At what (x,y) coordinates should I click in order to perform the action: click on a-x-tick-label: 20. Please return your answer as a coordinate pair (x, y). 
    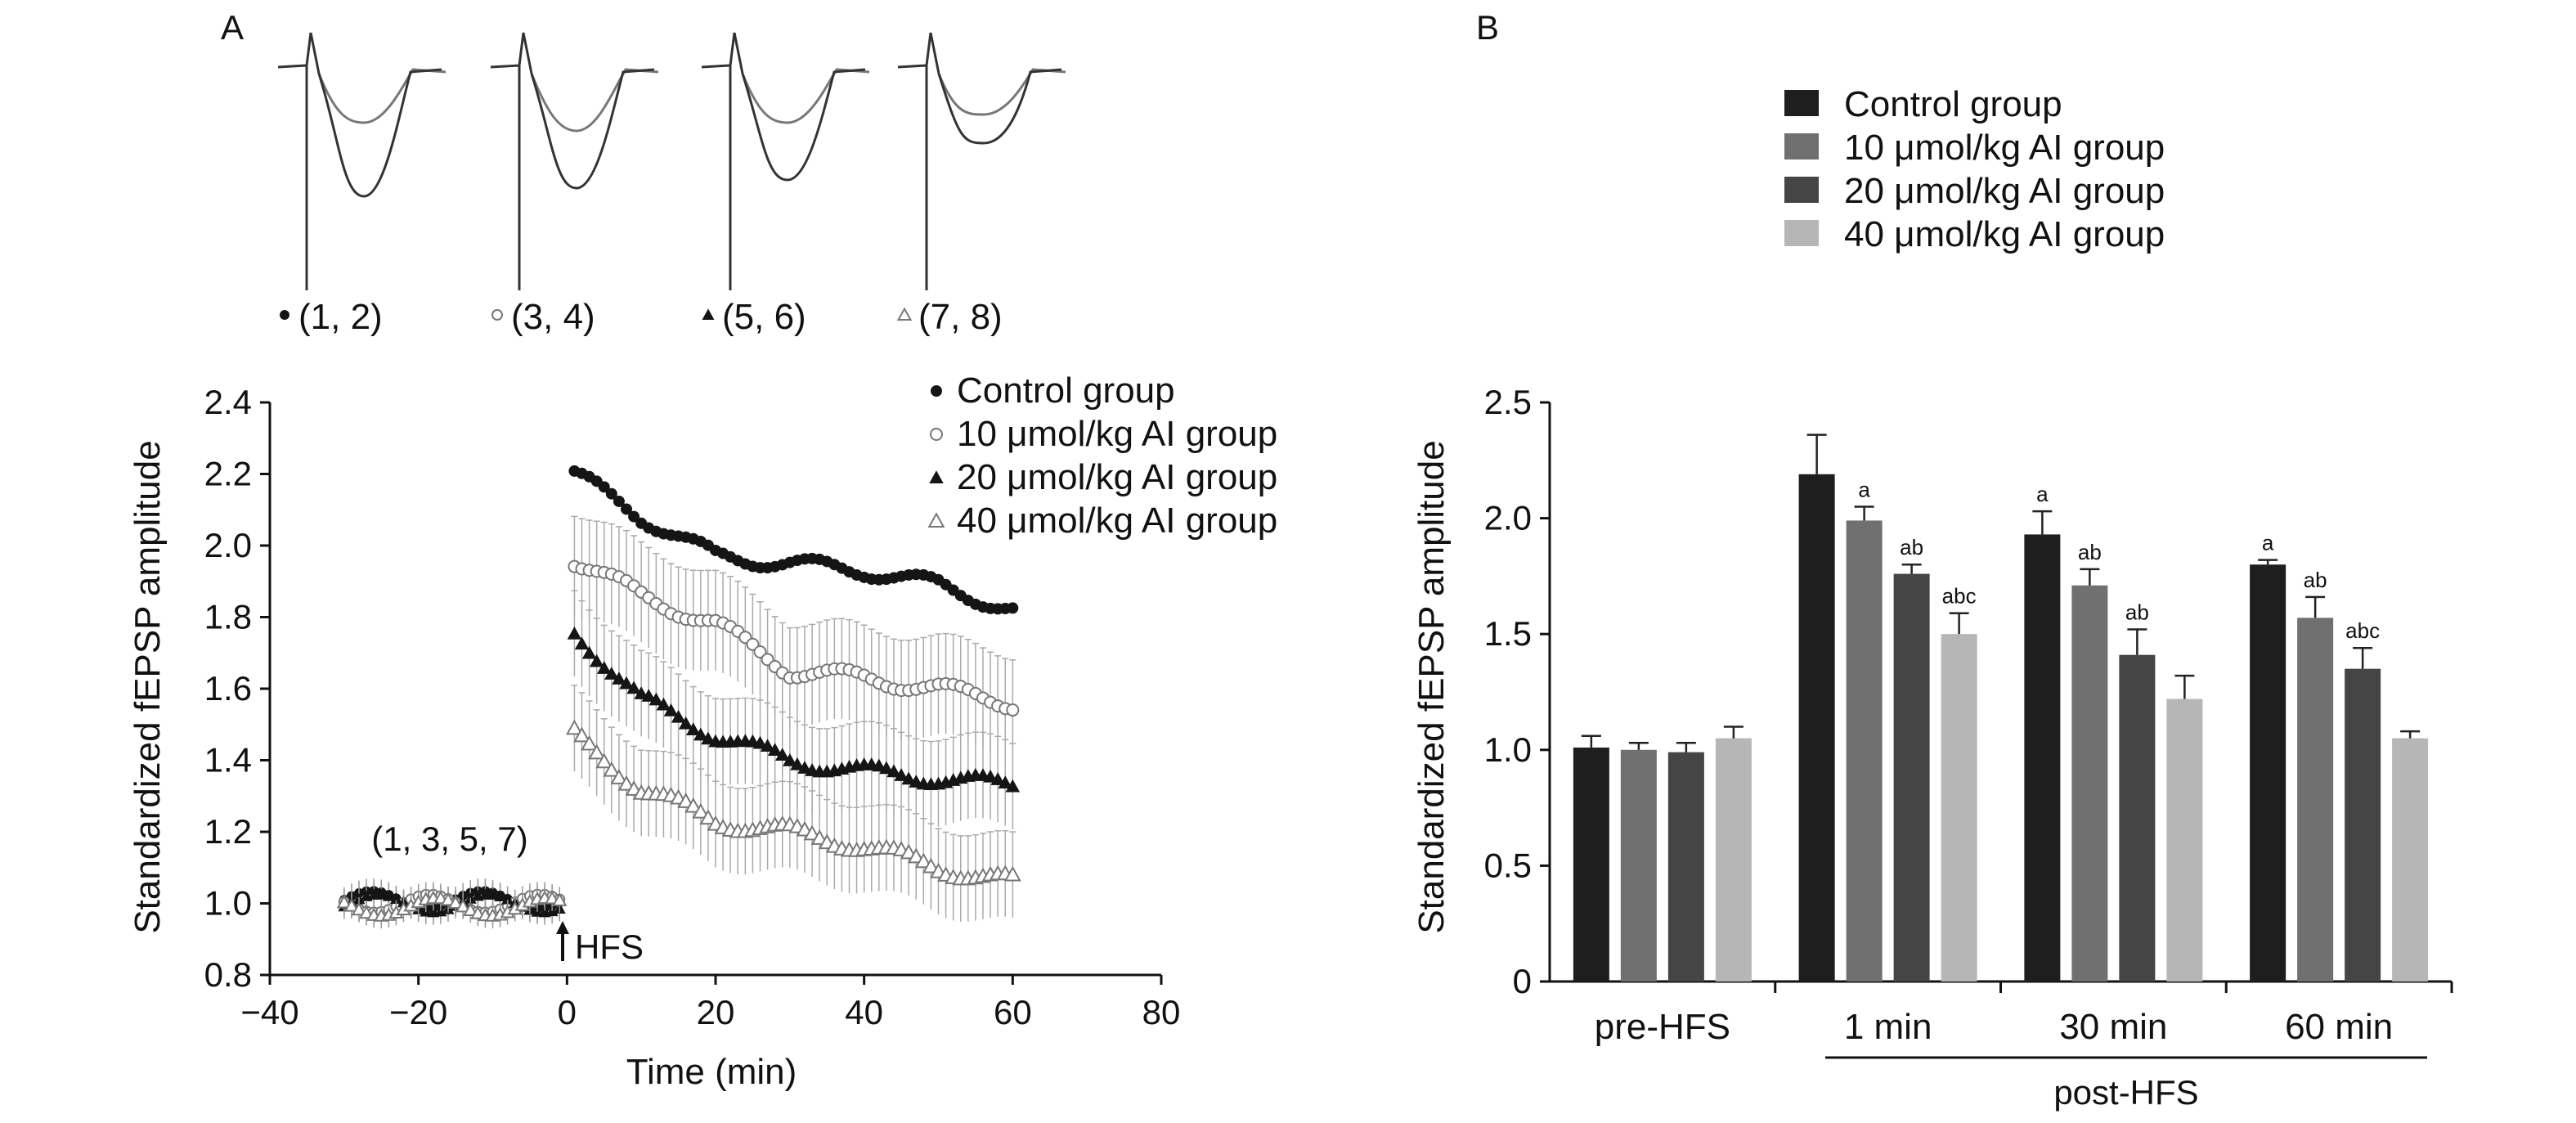
    Looking at the image, I should click on (716, 1012).